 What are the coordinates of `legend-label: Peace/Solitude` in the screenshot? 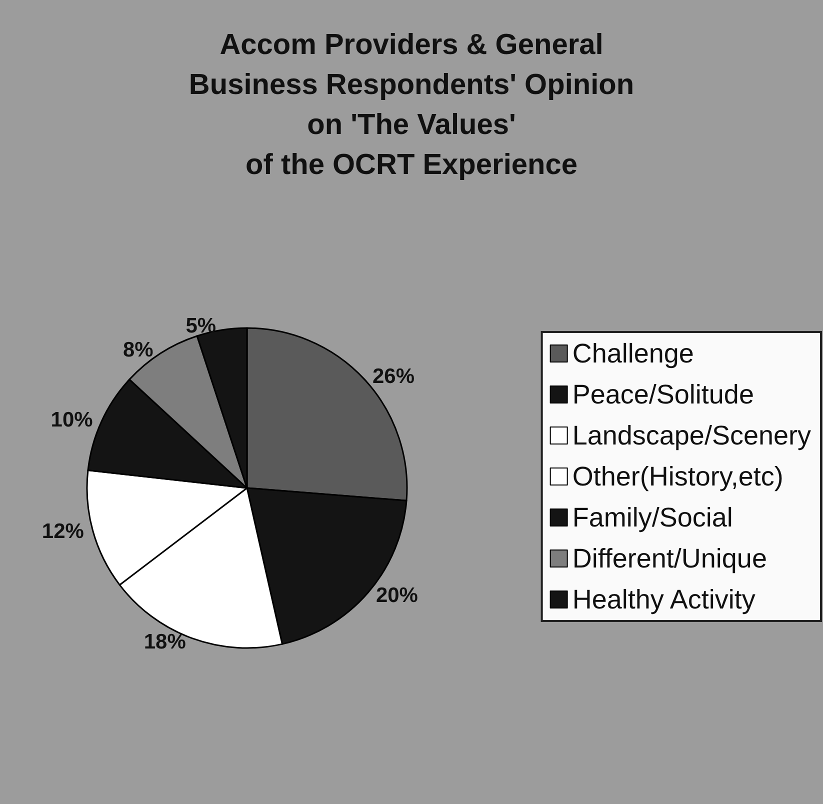 It's located at (663, 395).